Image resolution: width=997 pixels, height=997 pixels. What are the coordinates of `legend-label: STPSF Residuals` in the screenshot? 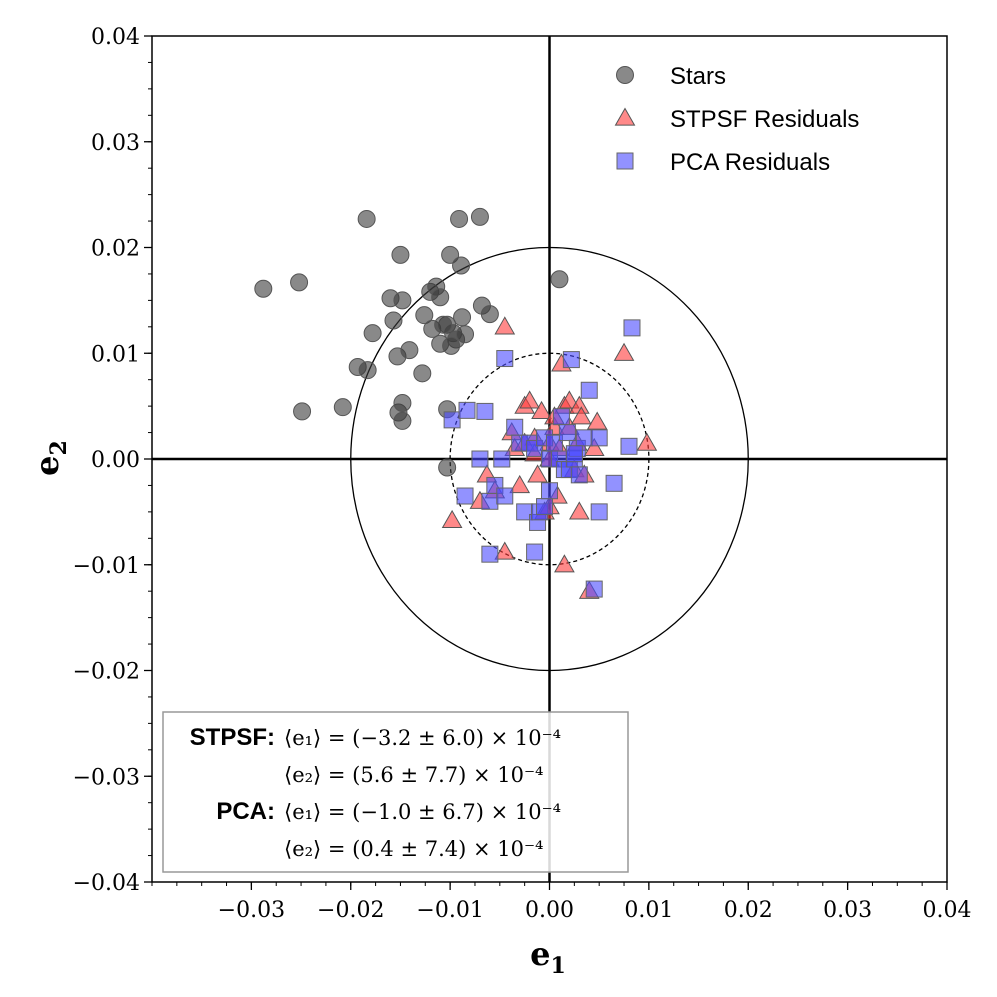 It's located at (764, 119).